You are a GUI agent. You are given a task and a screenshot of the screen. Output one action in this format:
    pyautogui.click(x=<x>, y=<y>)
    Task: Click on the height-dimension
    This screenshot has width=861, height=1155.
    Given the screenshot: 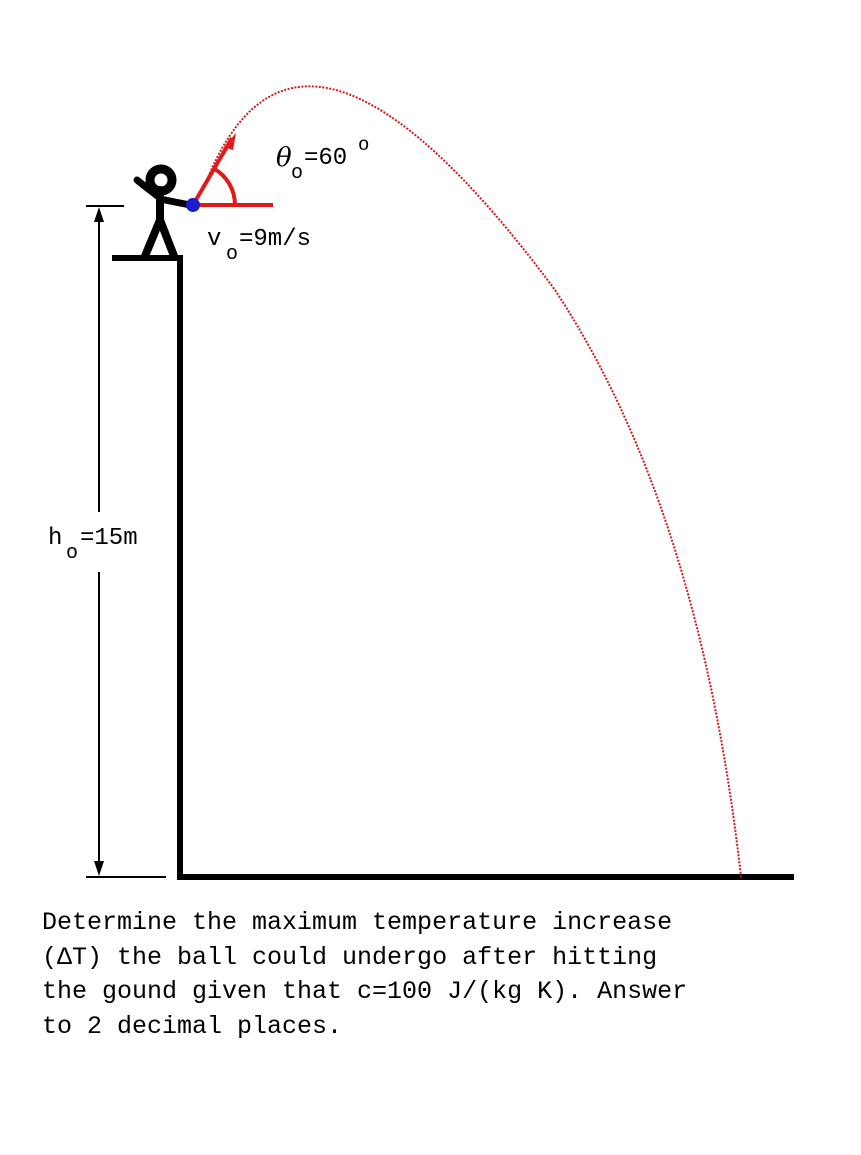 What is the action you would take?
    pyautogui.click(x=126, y=541)
    